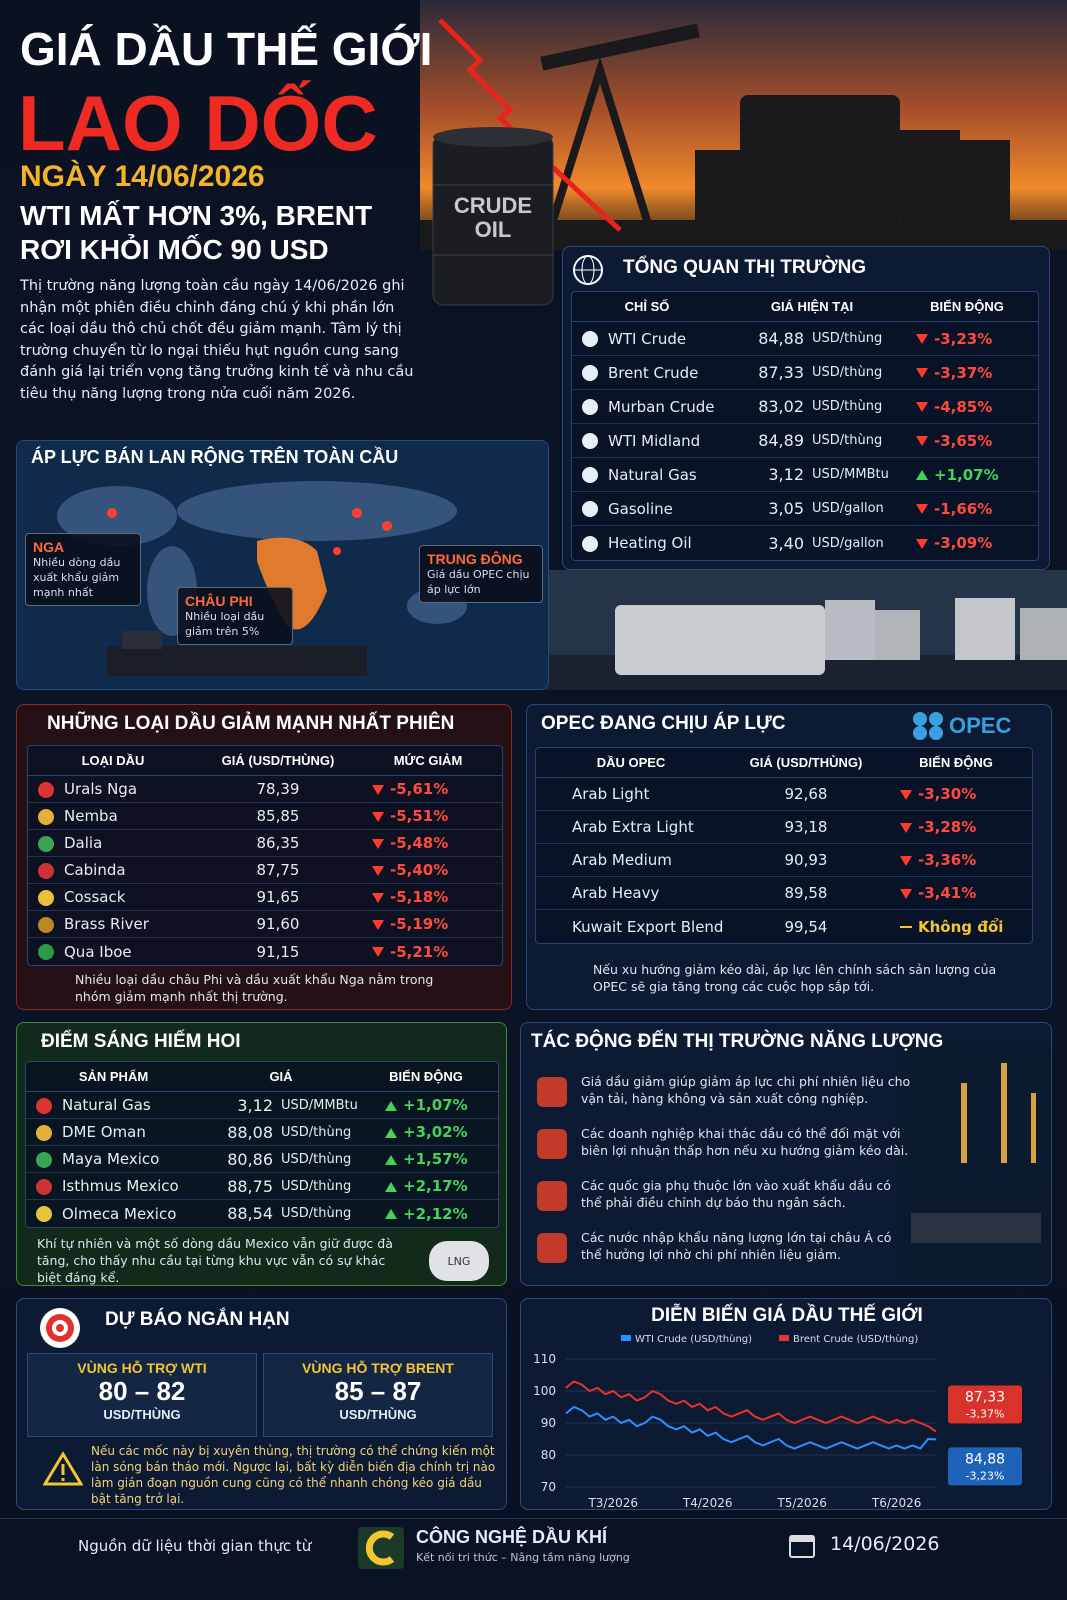 The width and height of the screenshot is (1067, 1600). What do you see at coordinates (967, 339) in the screenshot?
I see `change-cell: -3,23%` at bounding box center [967, 339].